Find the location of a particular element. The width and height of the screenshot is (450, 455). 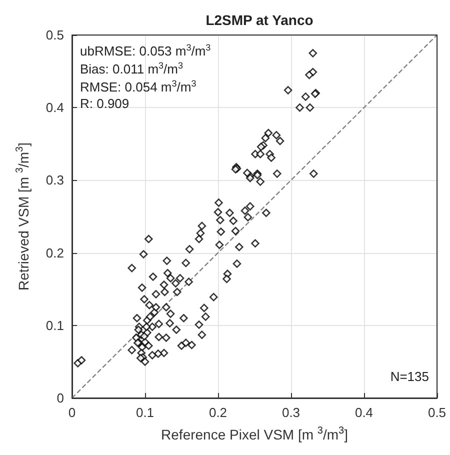

y-axis-title: Retrieved VSM [m 3/m3] is located at coordinates (23, 216).